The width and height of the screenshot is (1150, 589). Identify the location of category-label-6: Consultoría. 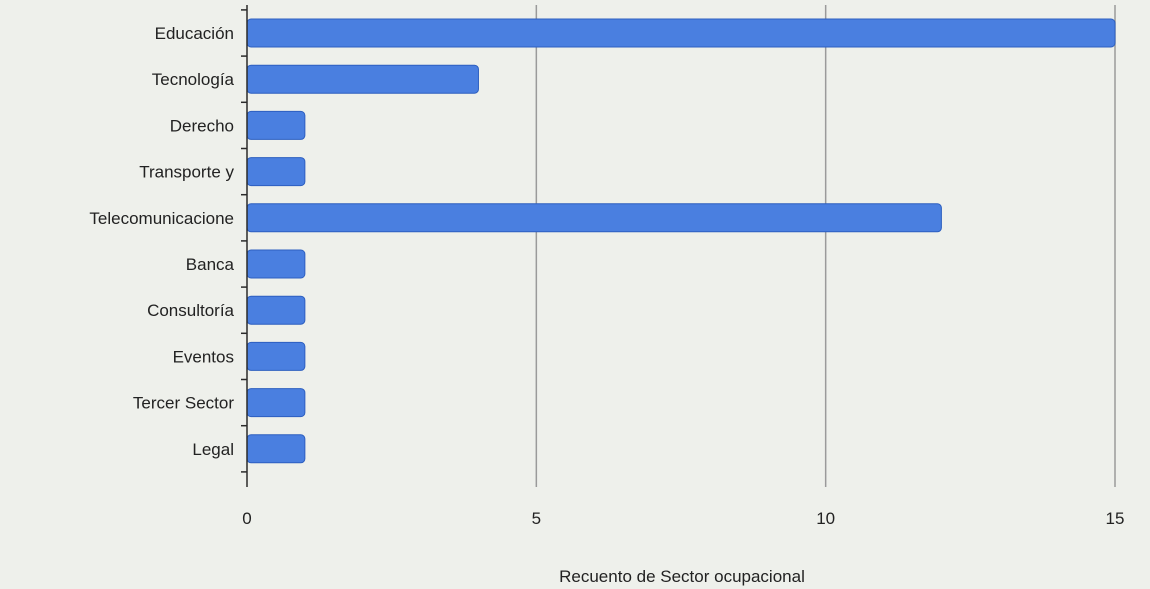
(190, 310).